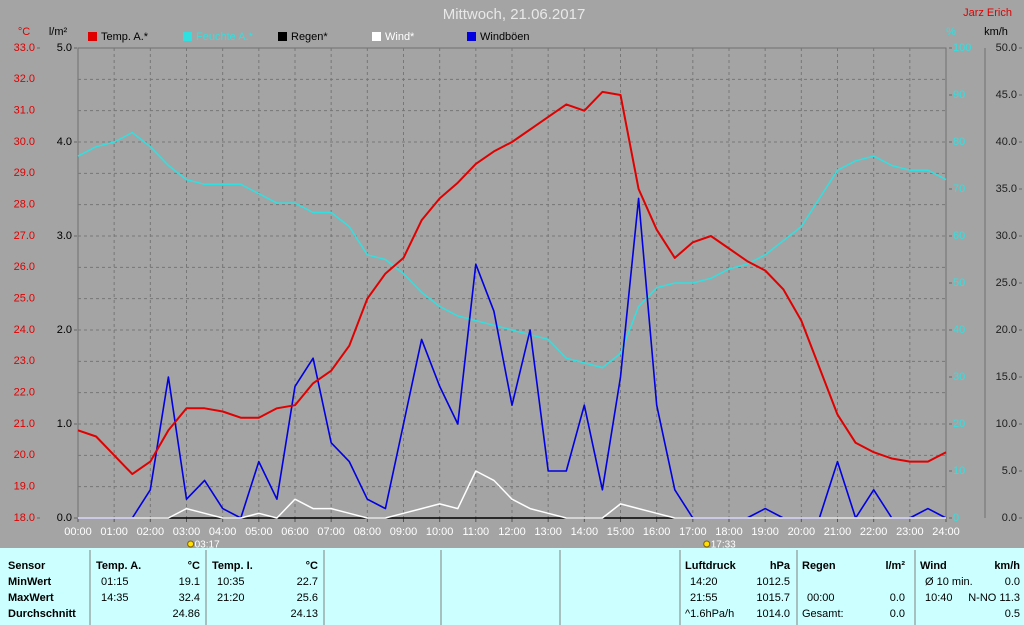  What do you see at coordinates (207, 545) in the screenshot?
I see `annotation: 03:17` at bounding box center [207, 545].